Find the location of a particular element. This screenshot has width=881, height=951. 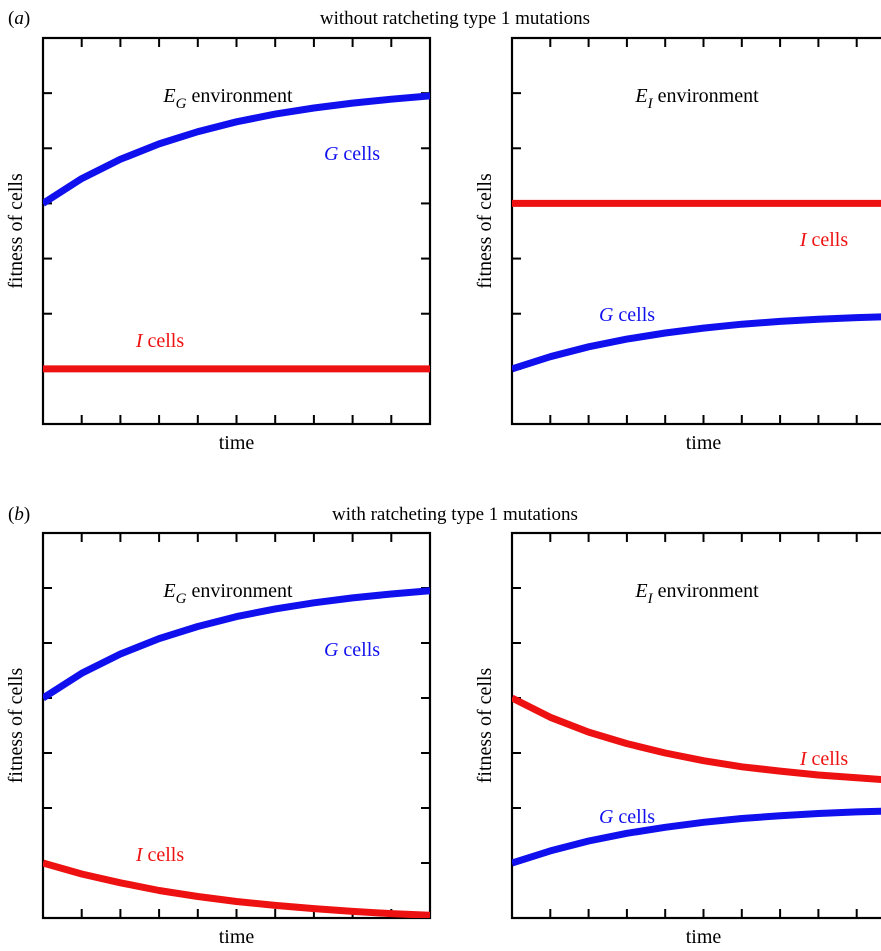

row-b-title: with ratcheting type 1 mutations is located at coordinates (455, 514).